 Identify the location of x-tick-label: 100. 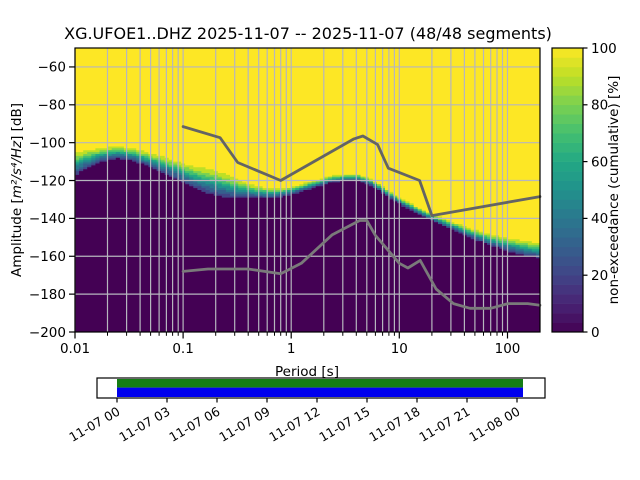
(508, 349).